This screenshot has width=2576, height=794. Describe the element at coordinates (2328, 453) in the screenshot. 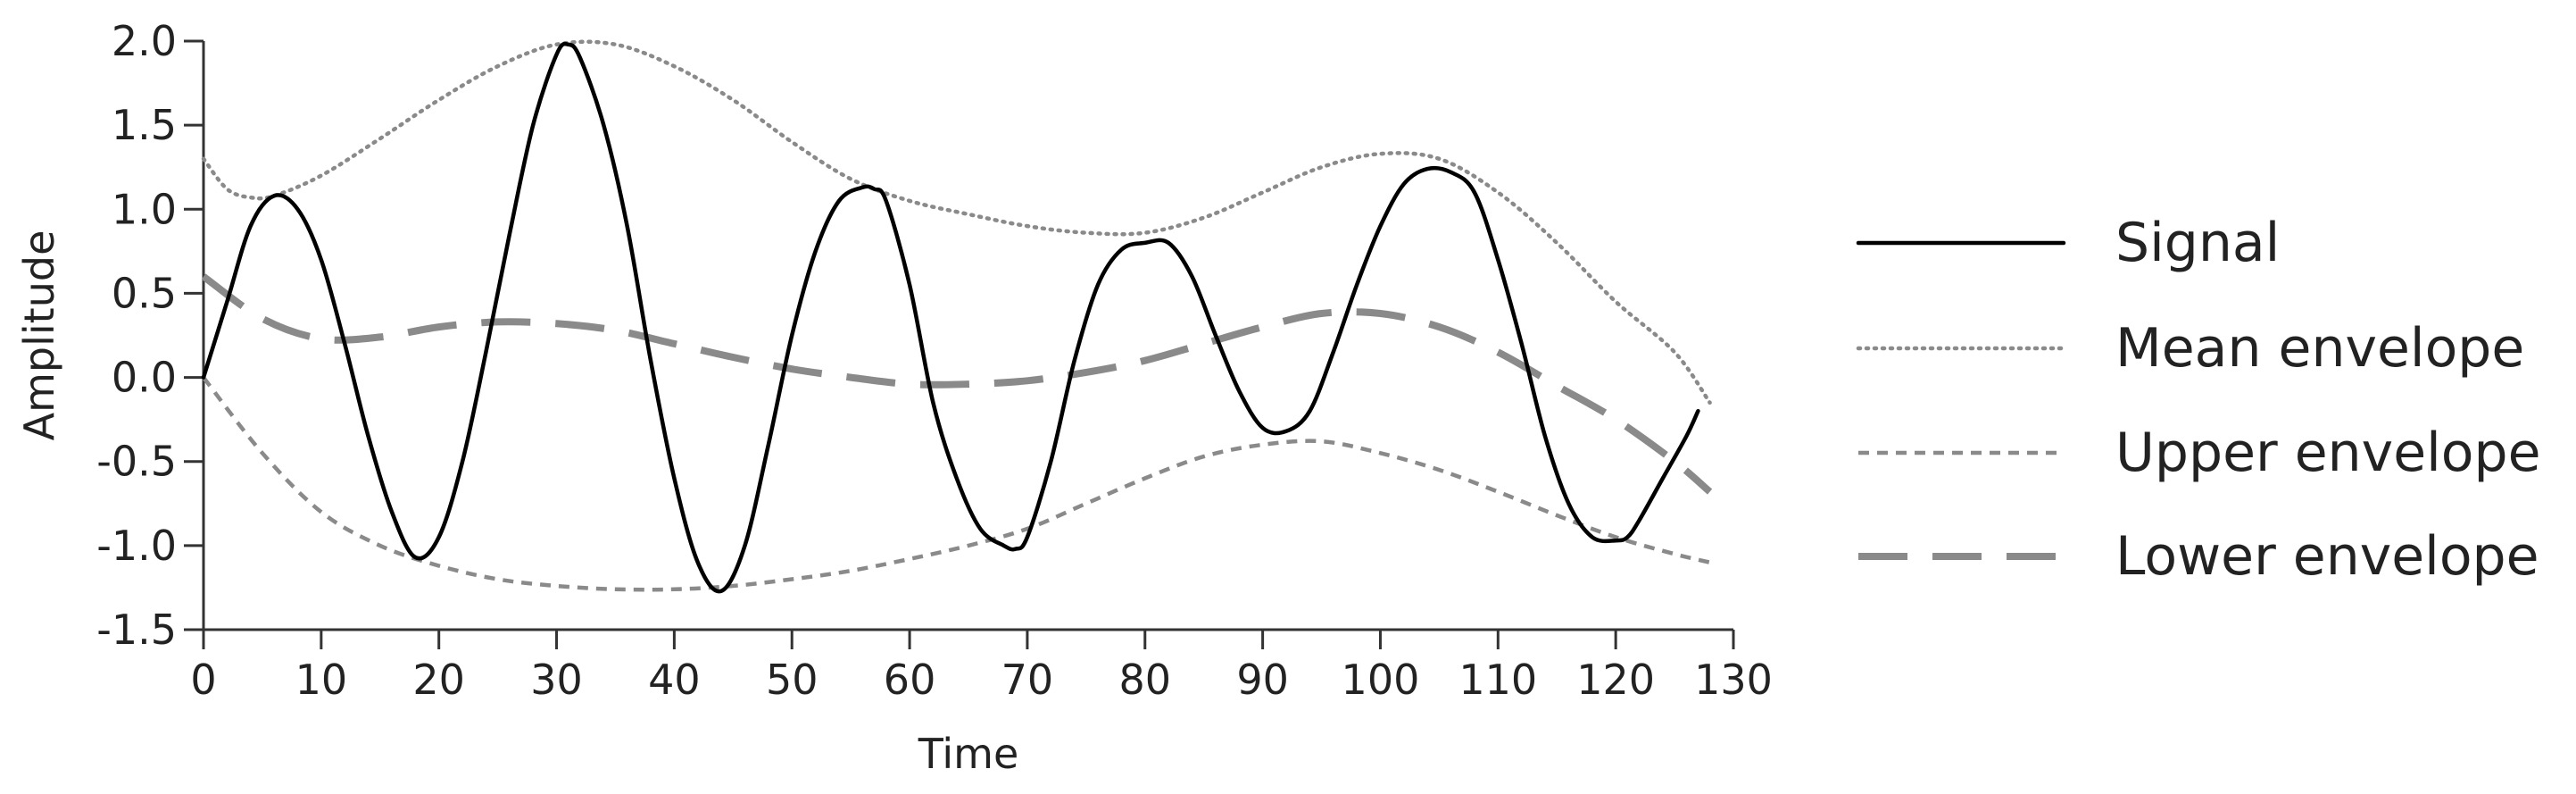

I see `legend-label: Upper envelope` at that location.